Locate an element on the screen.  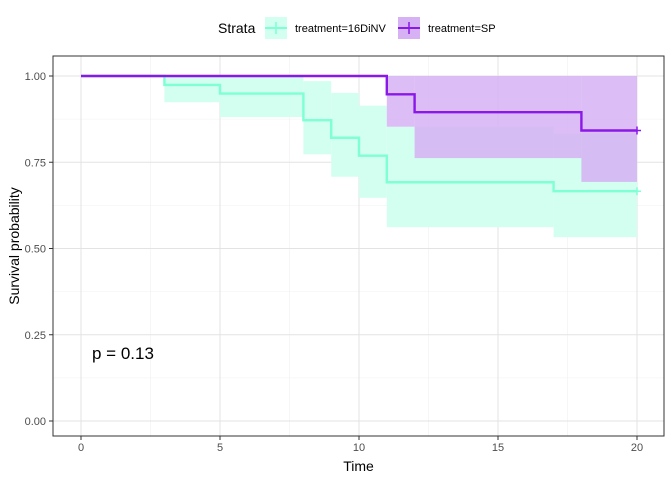
legend-title: Strata is located at coordinates (237, 28).